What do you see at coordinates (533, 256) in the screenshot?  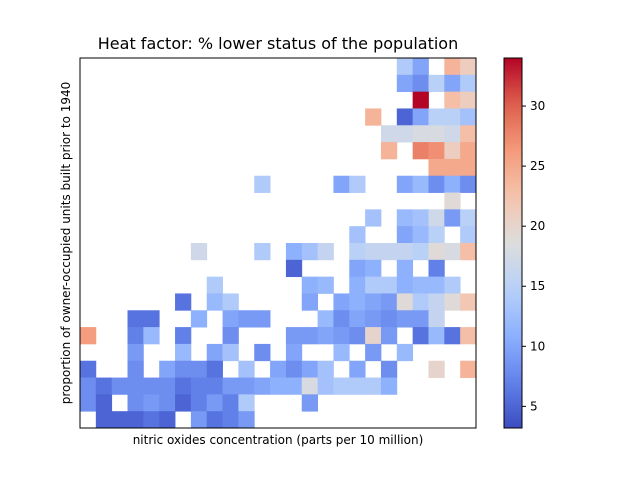 I see `colorbar-ticks: 5 10 15 20 25 30` at bounding box center [533, 256].